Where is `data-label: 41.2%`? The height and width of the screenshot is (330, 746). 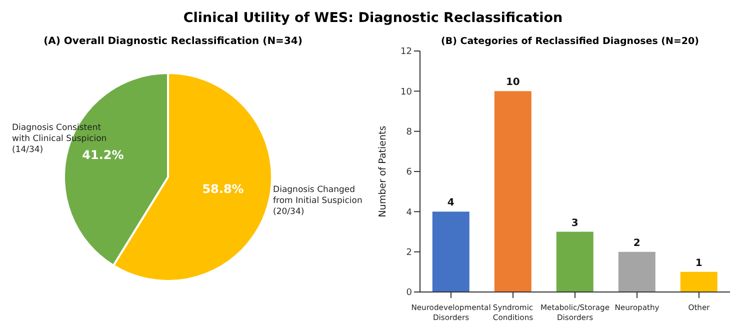
data-label: 41.2% is located at coordinates (103, 155).